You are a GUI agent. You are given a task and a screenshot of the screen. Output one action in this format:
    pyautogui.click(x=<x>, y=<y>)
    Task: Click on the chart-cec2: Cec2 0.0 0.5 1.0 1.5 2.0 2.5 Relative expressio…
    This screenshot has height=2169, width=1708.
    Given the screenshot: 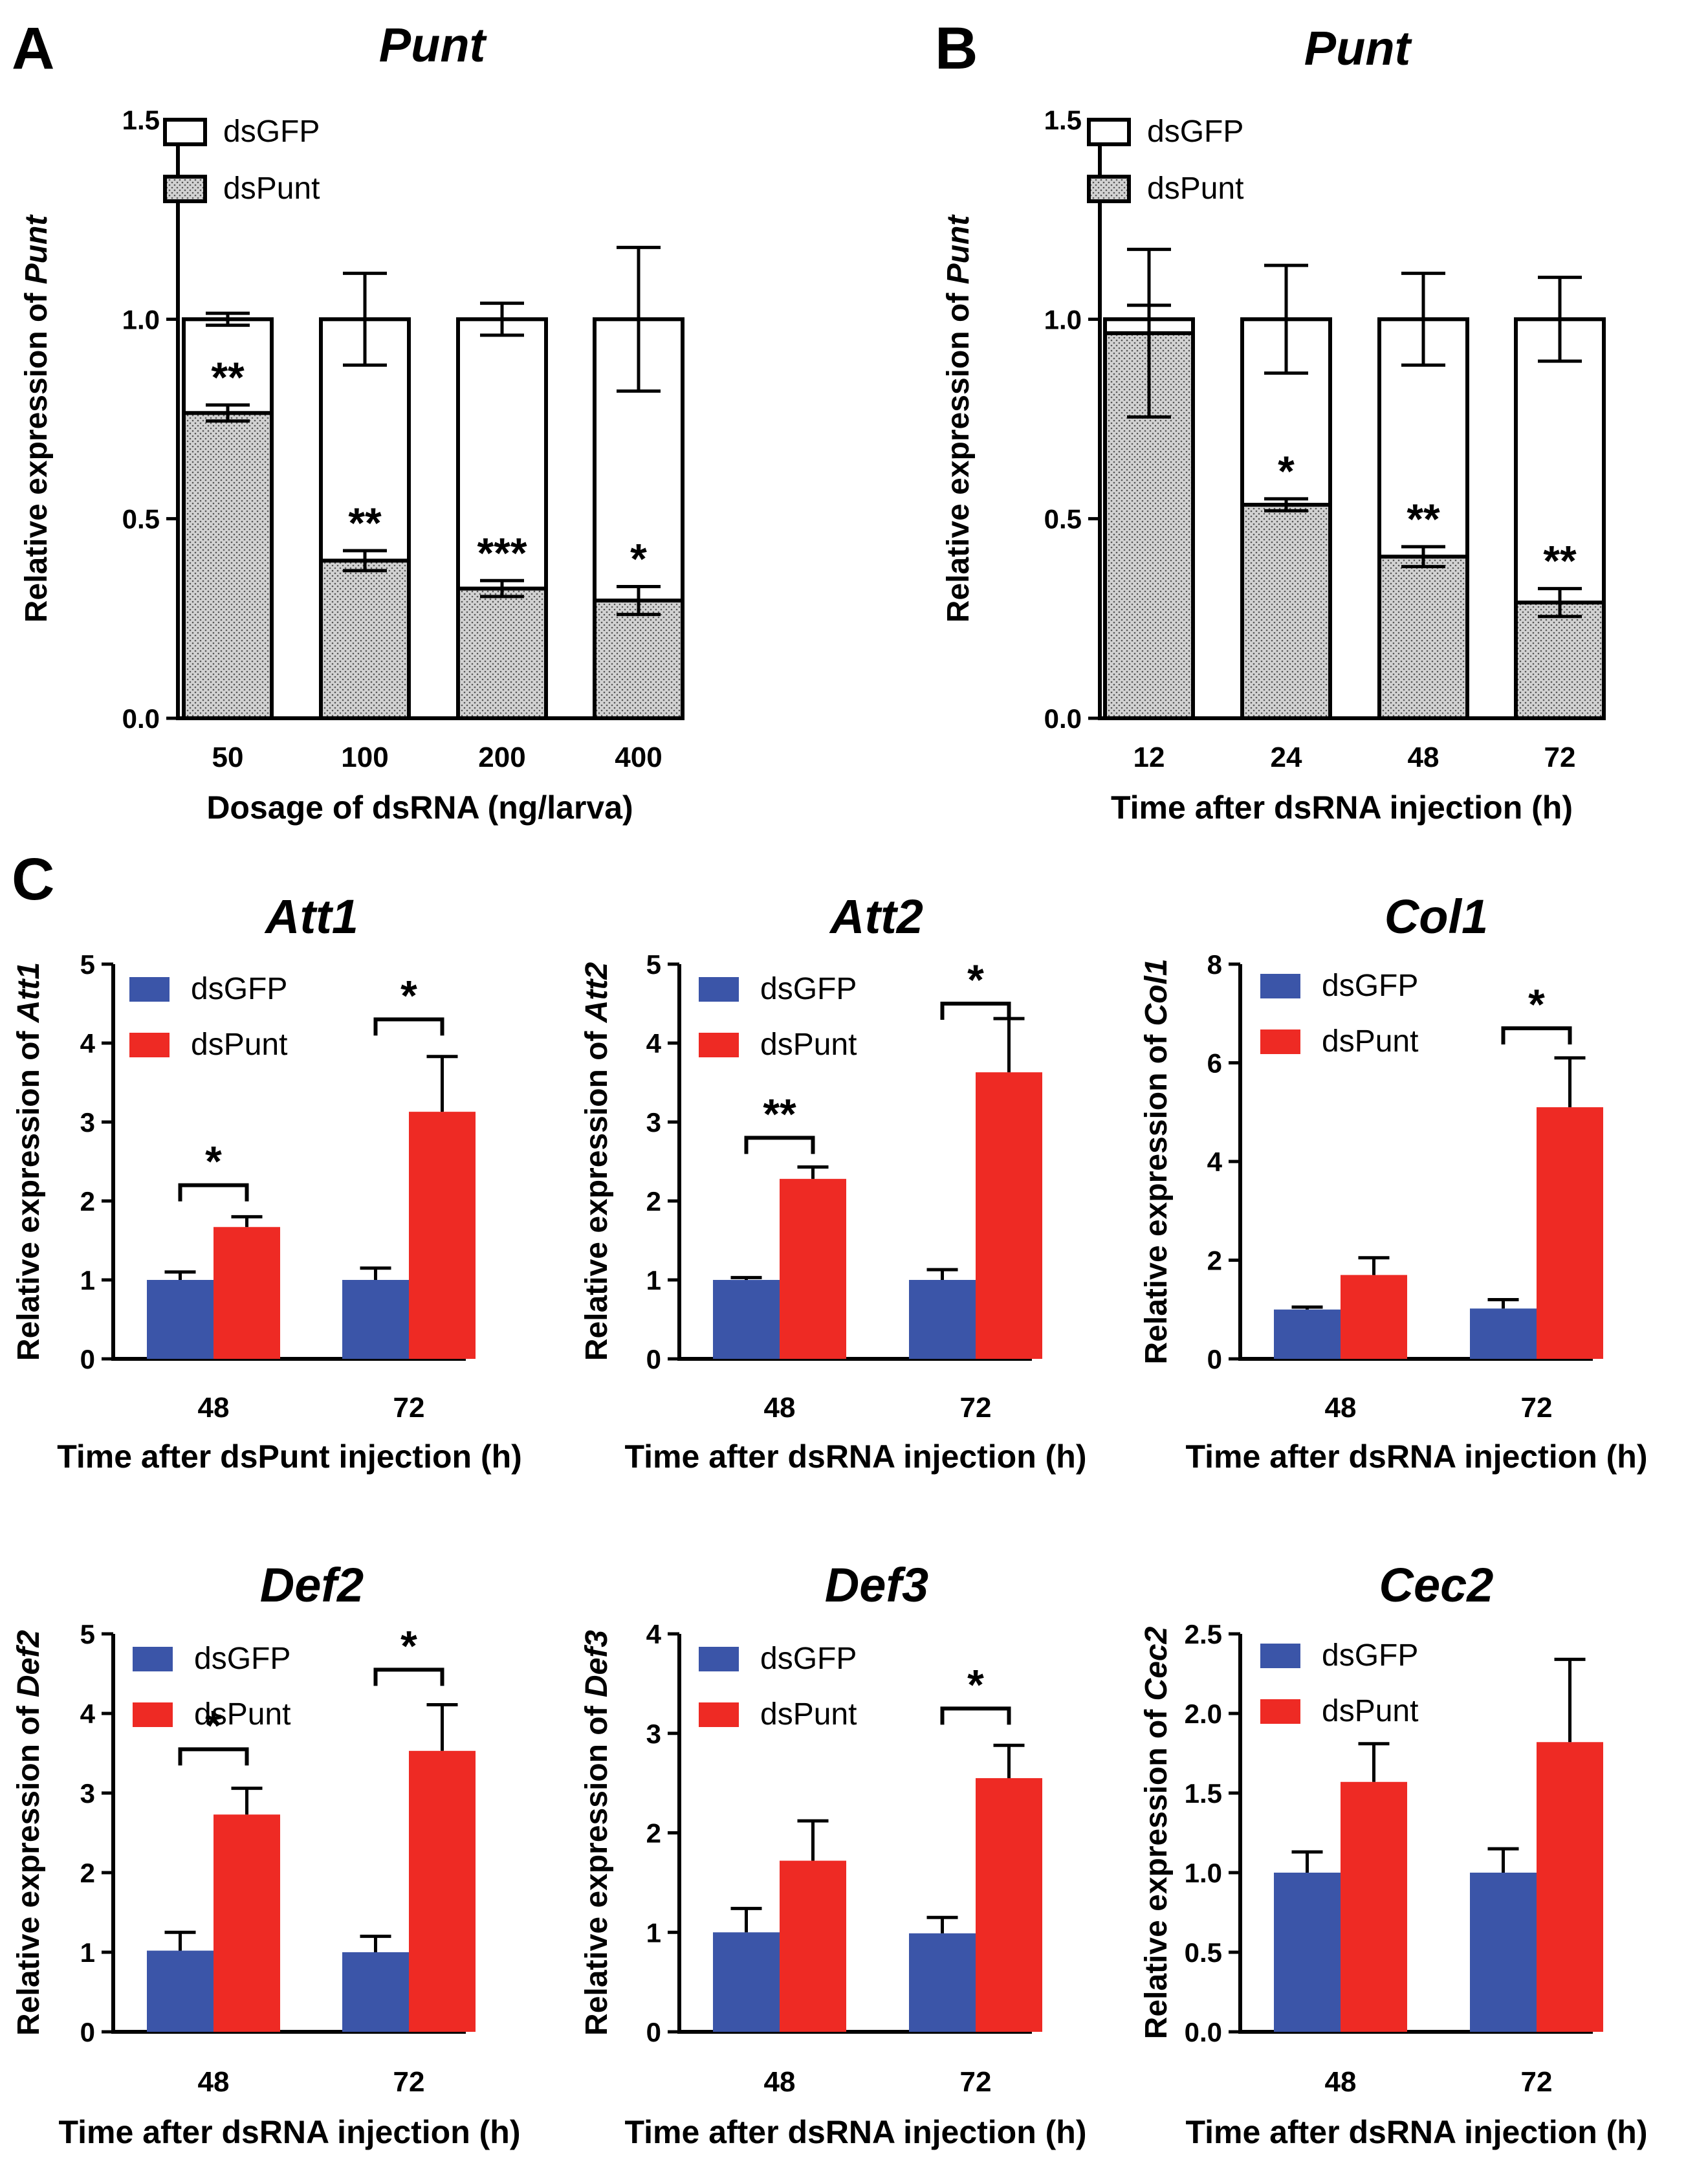 What is the action you would take?
    pyautogui.click(x=1393, y=1854)
    